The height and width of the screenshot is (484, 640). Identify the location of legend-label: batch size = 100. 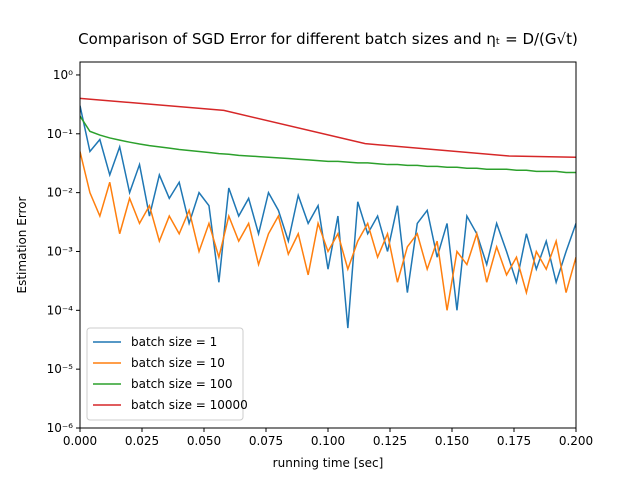
(182, 384).